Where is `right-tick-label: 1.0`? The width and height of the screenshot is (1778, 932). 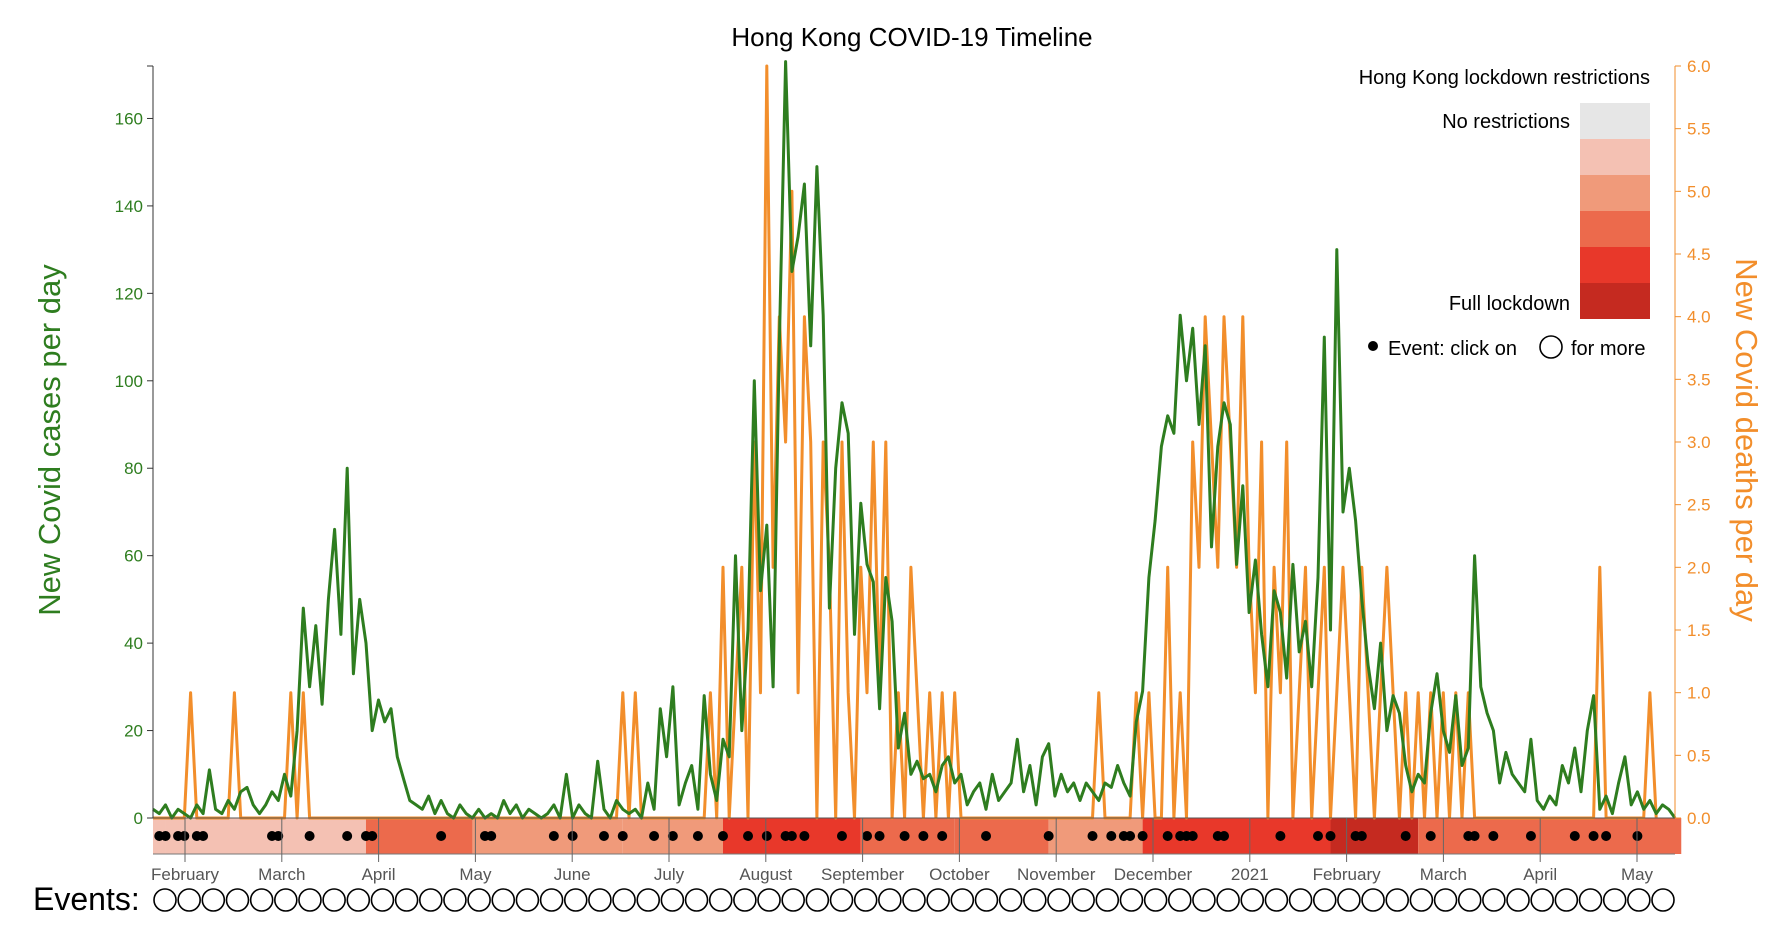 right-tick-label: 1.0 is located at coordinates (1699, 693).